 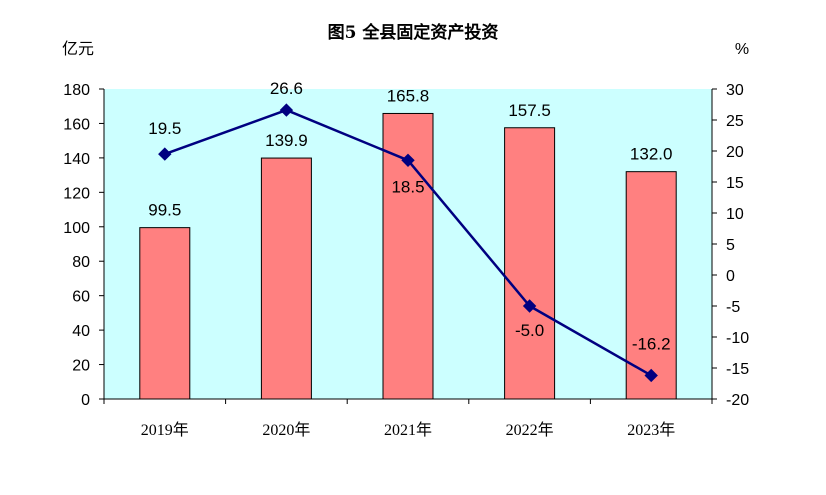 I want to click on x-tick-label: 2021年, so click(x=408, y=430).